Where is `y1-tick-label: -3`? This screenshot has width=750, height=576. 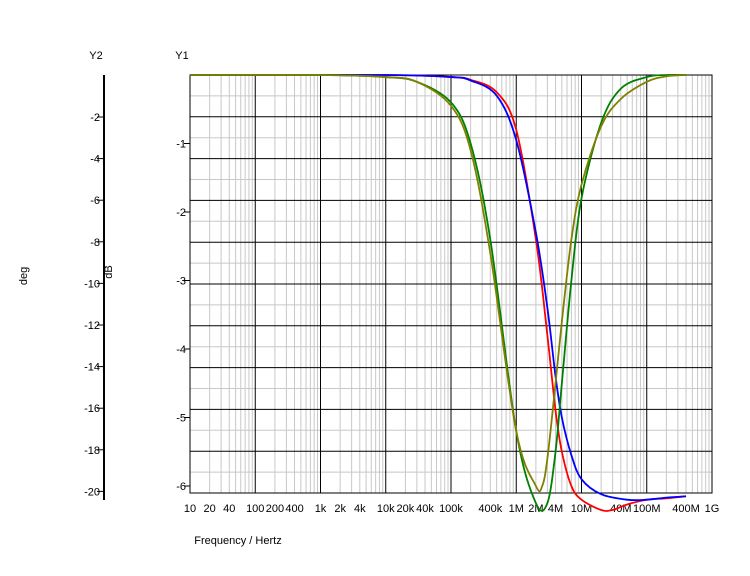
y1-tick-label: -3 is located at coordinates (181, 282).